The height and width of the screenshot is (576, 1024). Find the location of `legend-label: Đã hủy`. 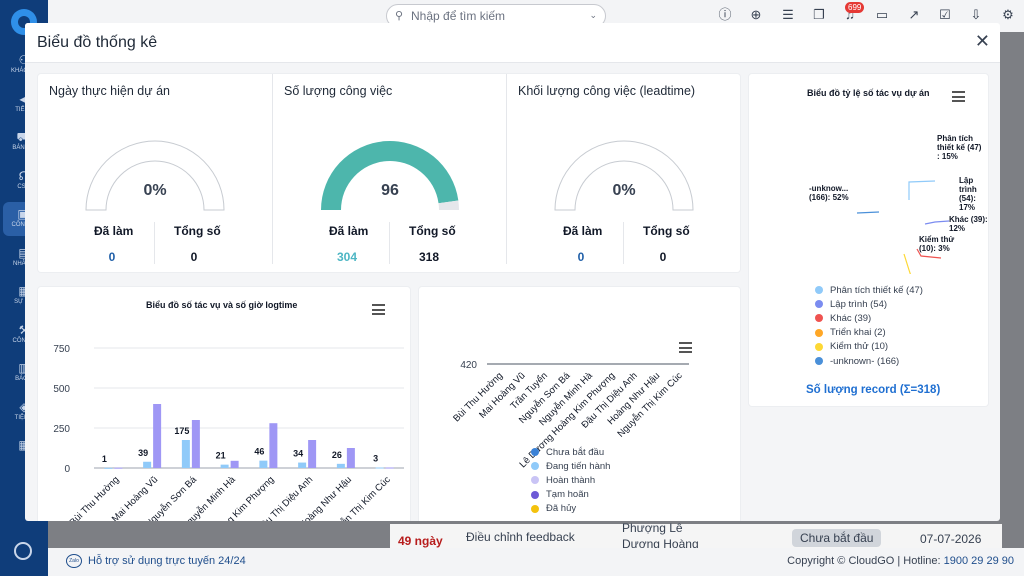

legend-label: Đã hủy is located at coordinates (561, 509).